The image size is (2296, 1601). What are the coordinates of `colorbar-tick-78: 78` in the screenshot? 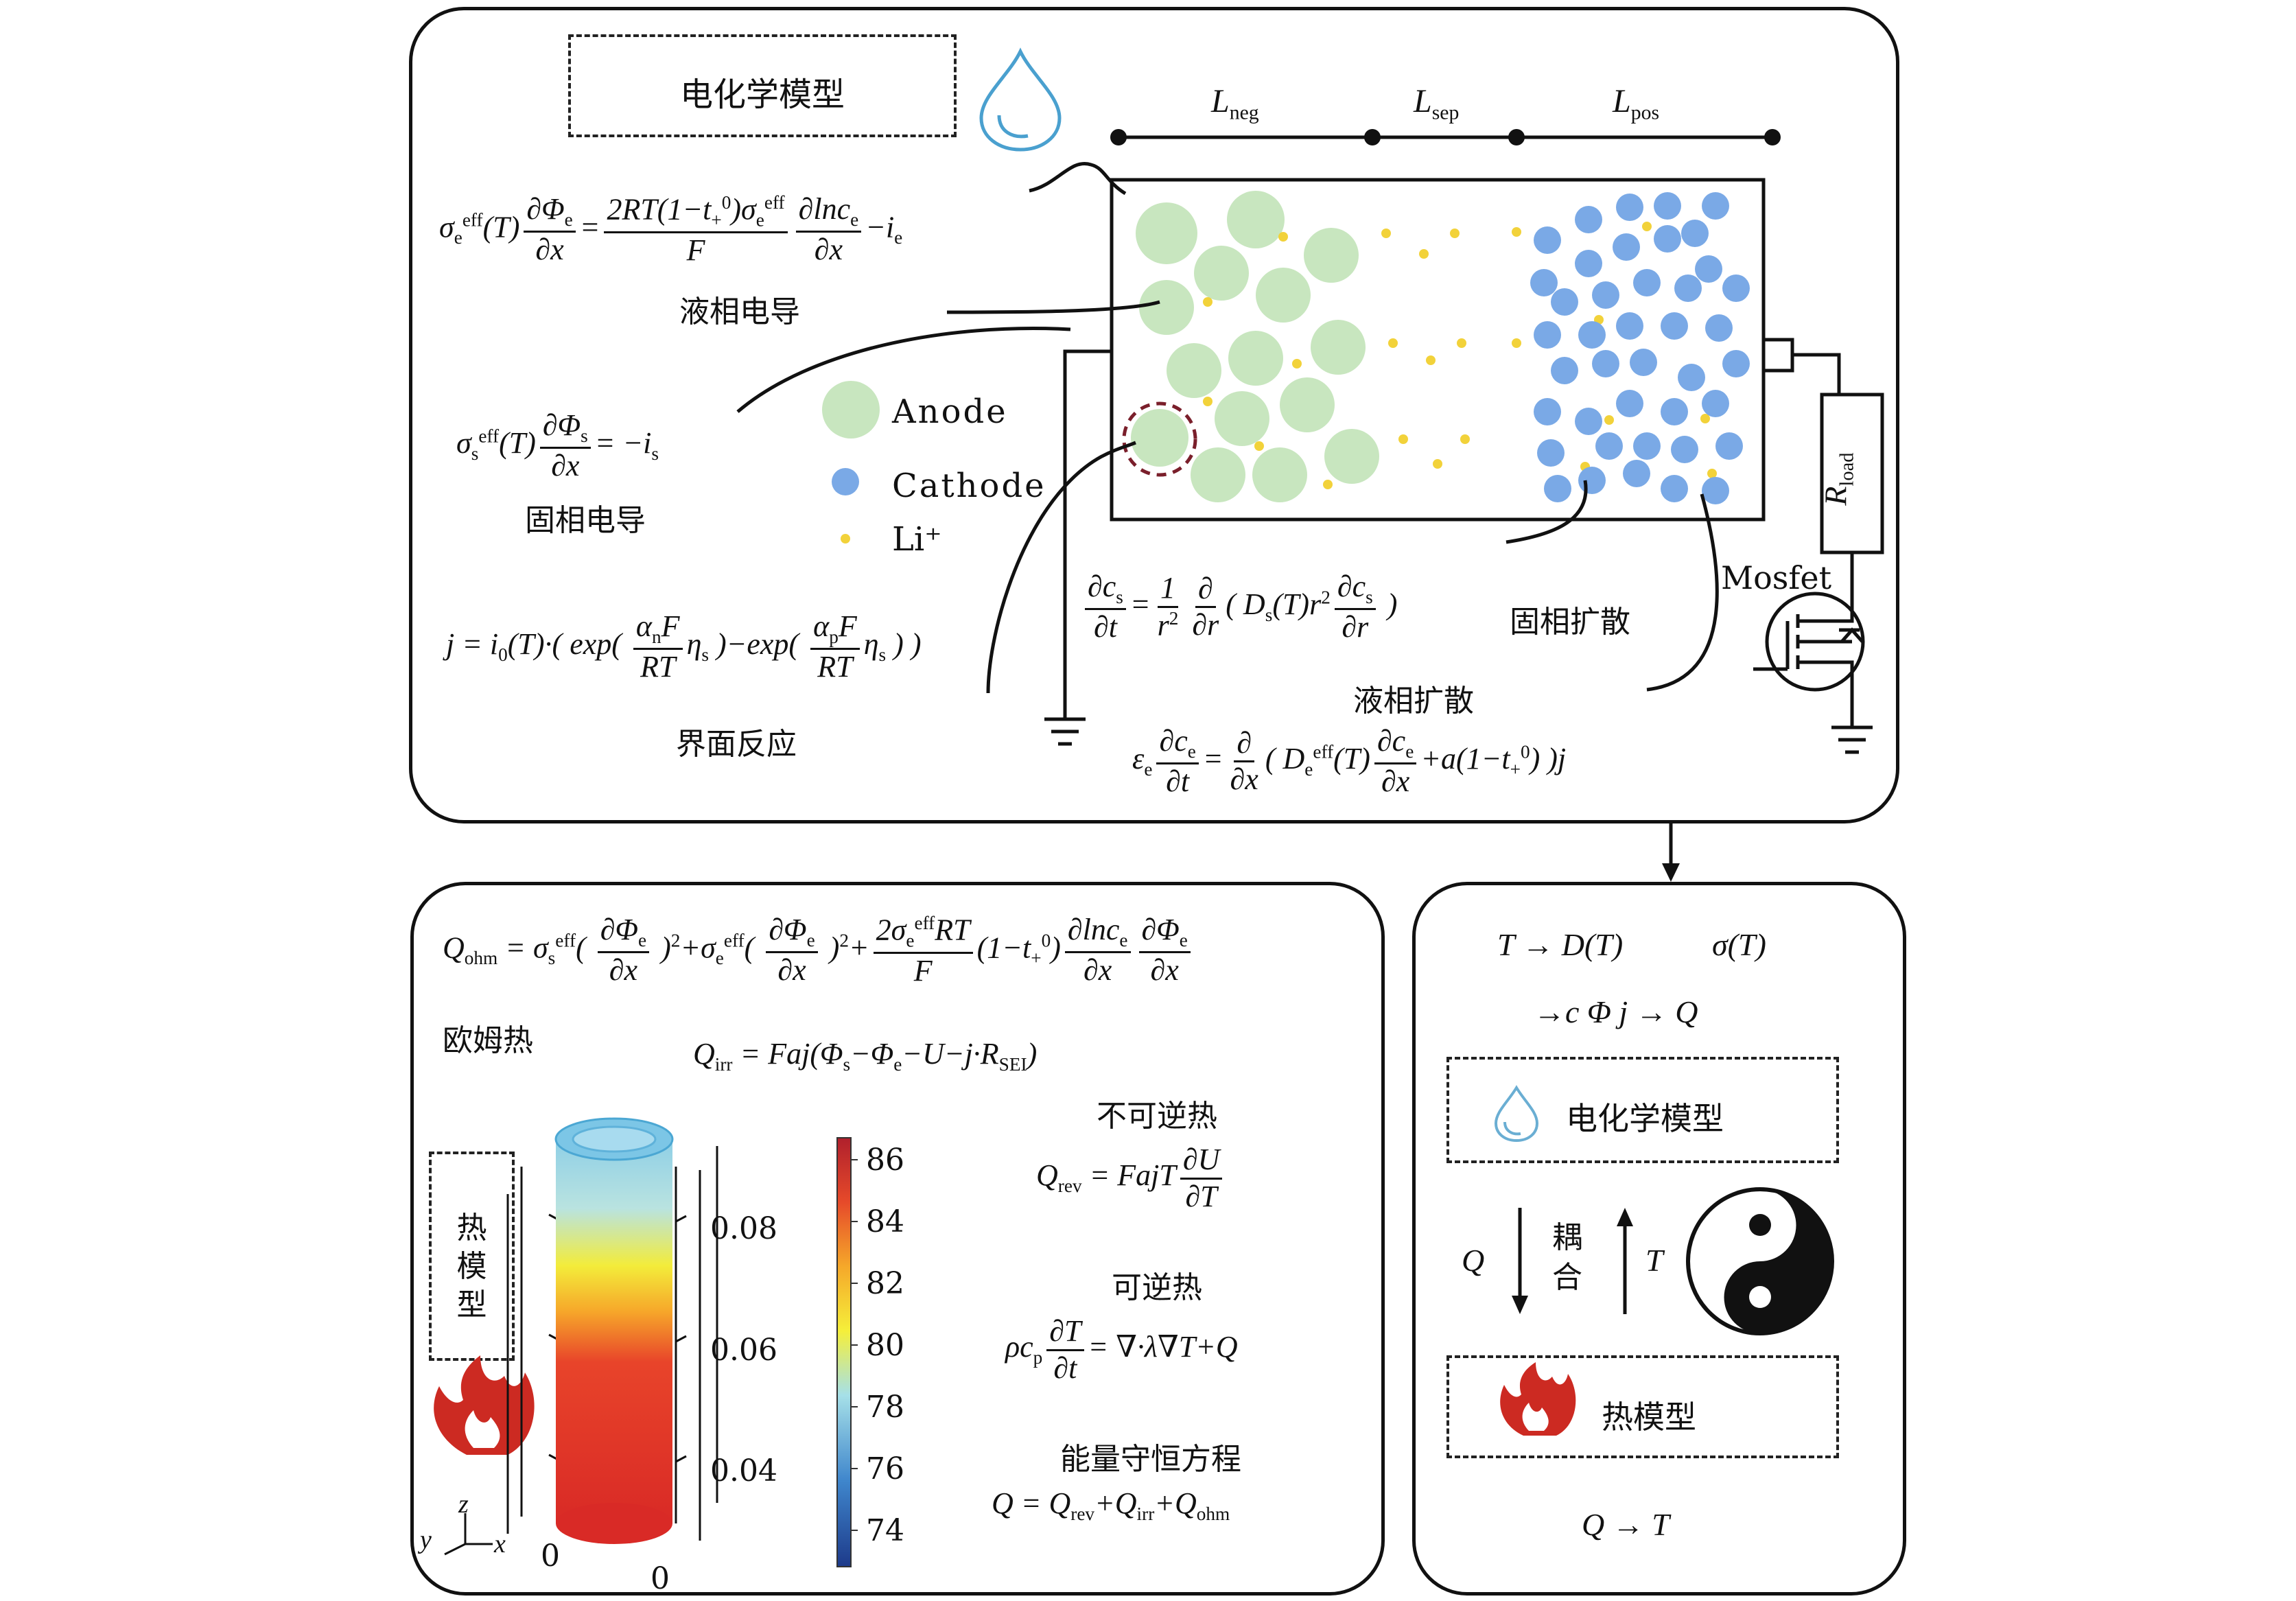 It's located at (885, 1408).